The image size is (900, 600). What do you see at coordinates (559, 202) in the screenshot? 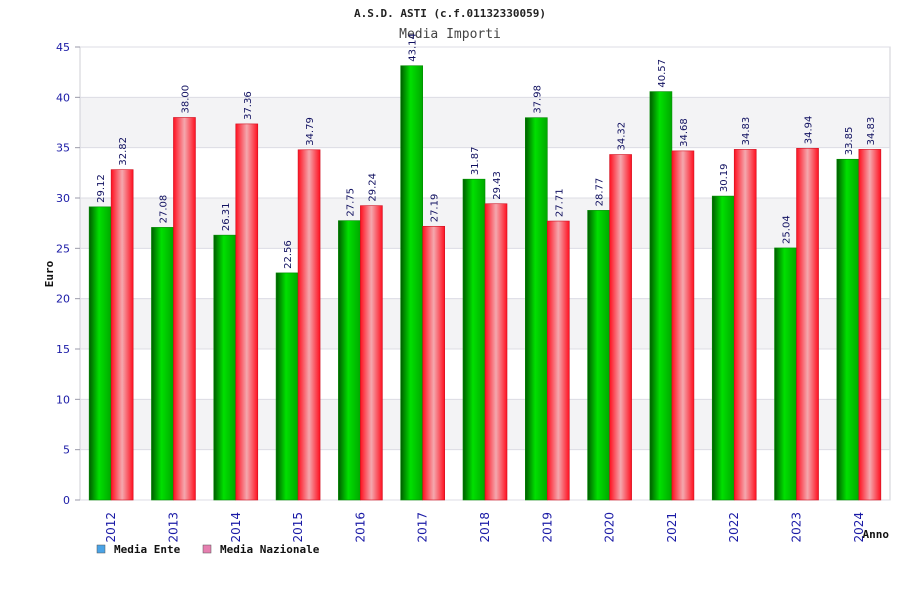
I see `value-label-media-nazionale: 27.71` at bounding box center [559, 202].